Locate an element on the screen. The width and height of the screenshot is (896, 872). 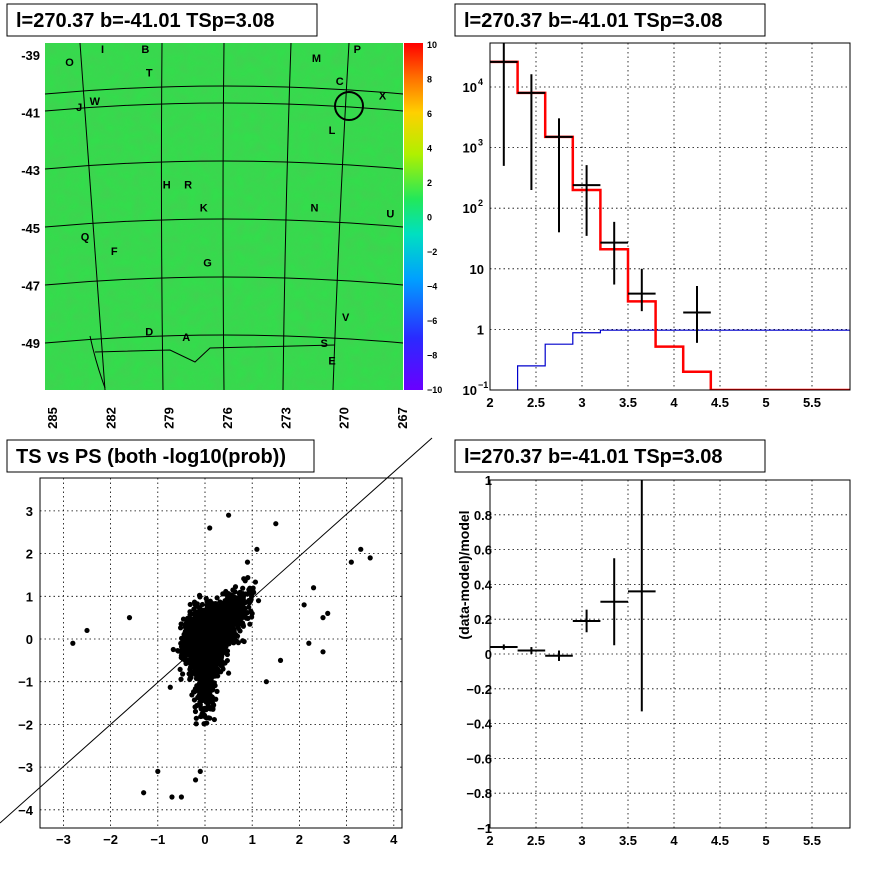
source-label-f: F is located at coordinates (114, 252).